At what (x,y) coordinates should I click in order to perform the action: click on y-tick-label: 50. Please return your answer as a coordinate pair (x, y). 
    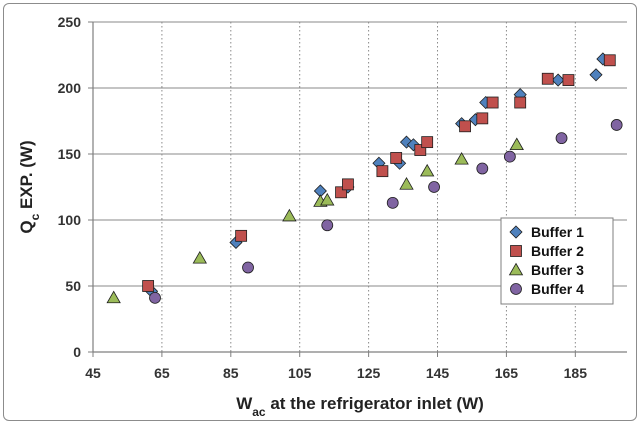
    Looking at the image, I should click on (73, 286).